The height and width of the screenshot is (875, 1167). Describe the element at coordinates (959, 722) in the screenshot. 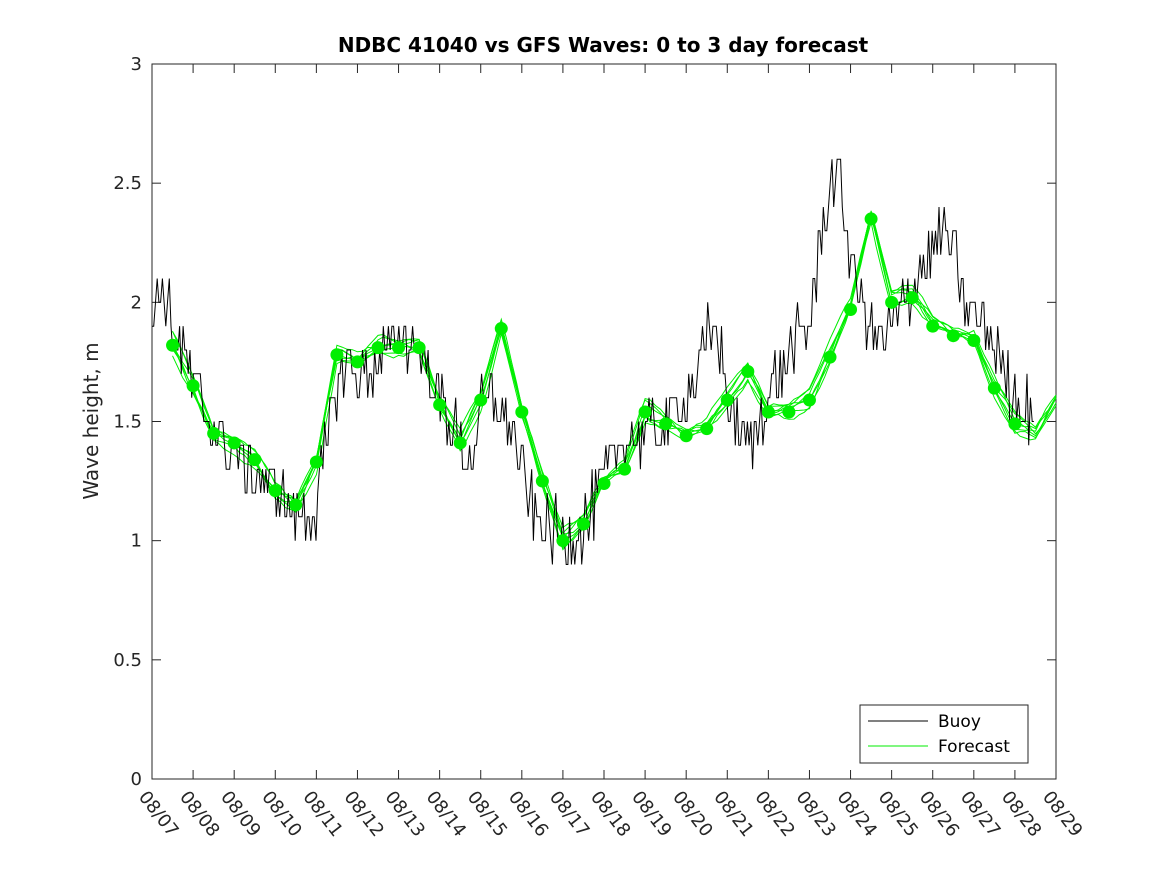

I see `legend-buoy-label: Buoy` at that location.